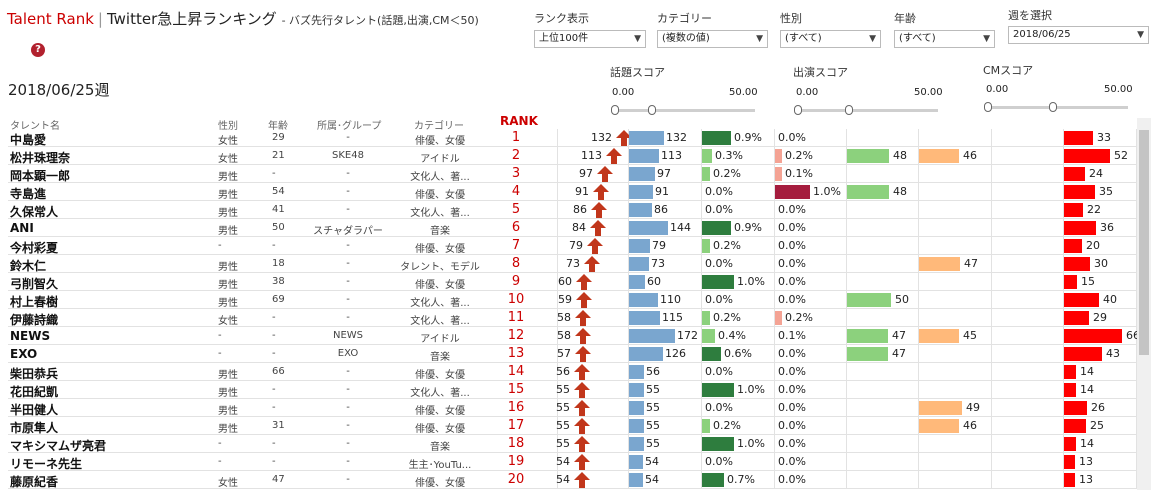 The width and height of the screenshot is (1163, 490). Describe the element at coordinates (719, 299) in the screenshot. I see `topic-share-value: 0.0%` at that location.